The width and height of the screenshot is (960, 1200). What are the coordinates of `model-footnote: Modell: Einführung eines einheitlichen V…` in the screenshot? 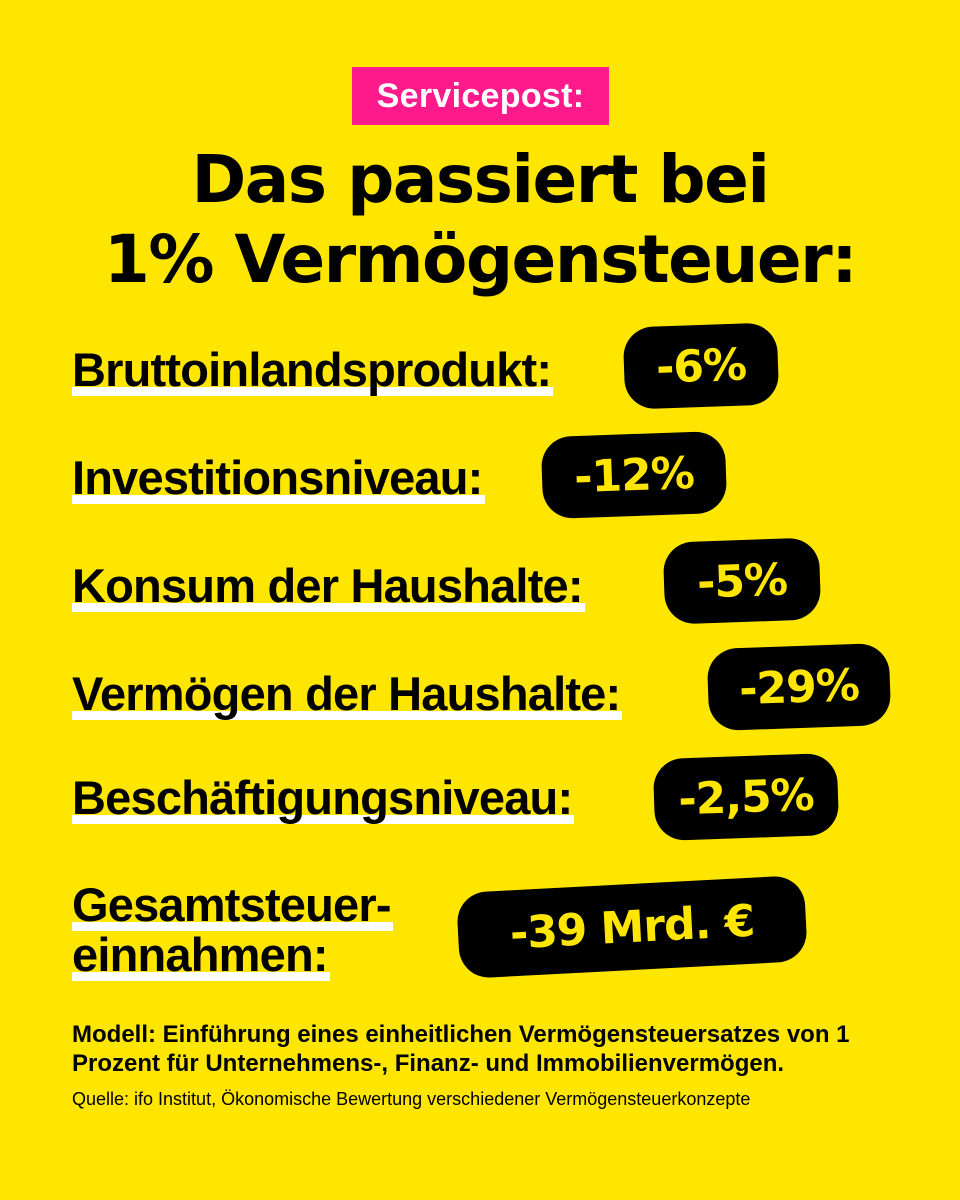 It's located at (461, 1049).